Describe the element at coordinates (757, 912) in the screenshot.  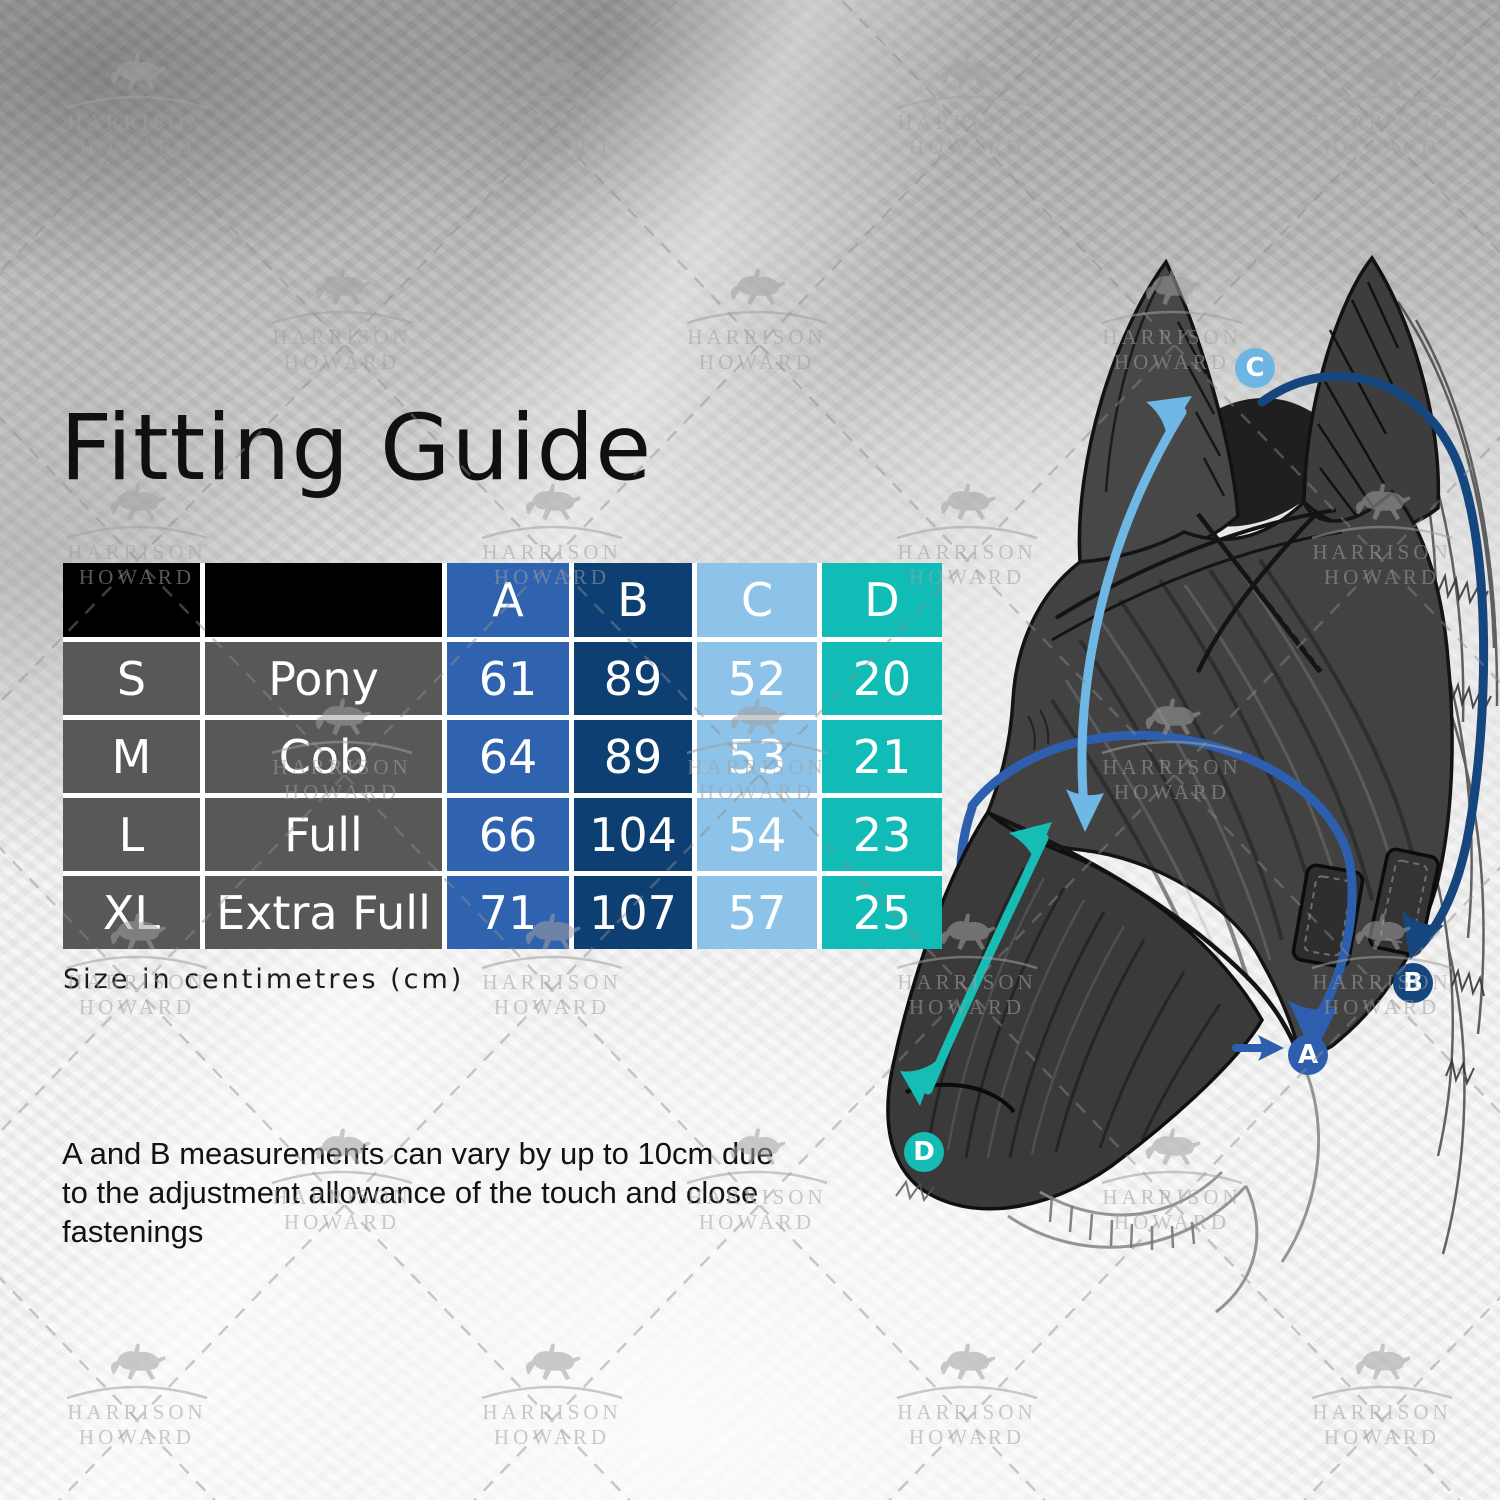
I see `value-c: 57` at that location.